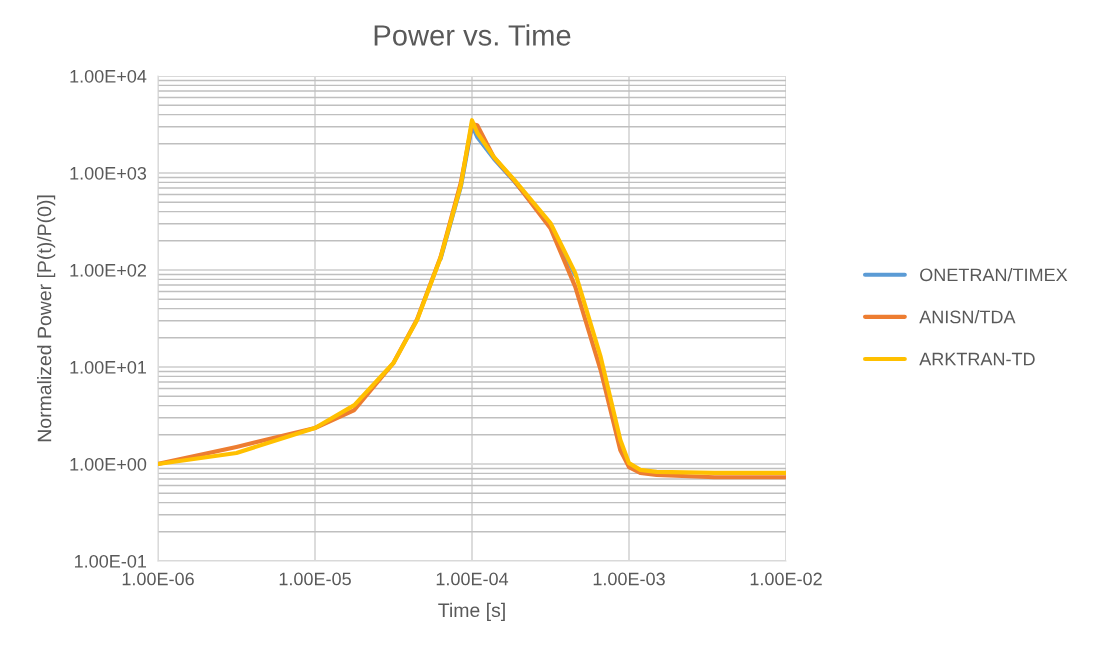  What do you see at coordinates (994, 274) in the screenshot?
I see `legend-label: ONETRAN/TIMEX` at bounding box center [994, 274].